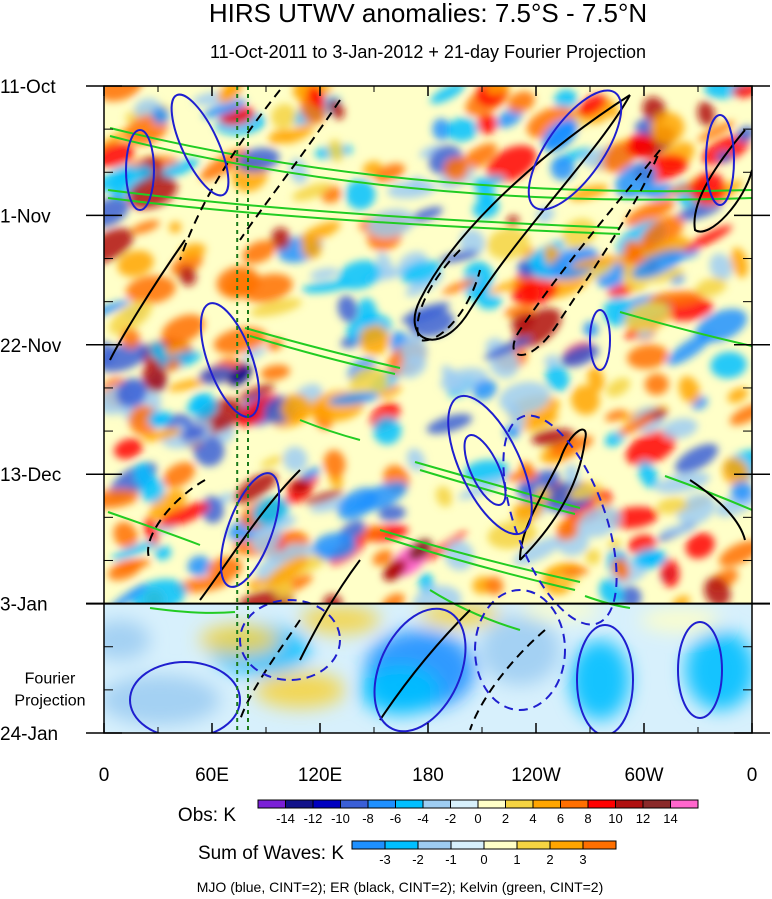 The height and width of the screenshot is (899, 772). Describe the element at coordinates (396, 818) in the screenshot. I see `colorbar-tick-label: -6` at that location.